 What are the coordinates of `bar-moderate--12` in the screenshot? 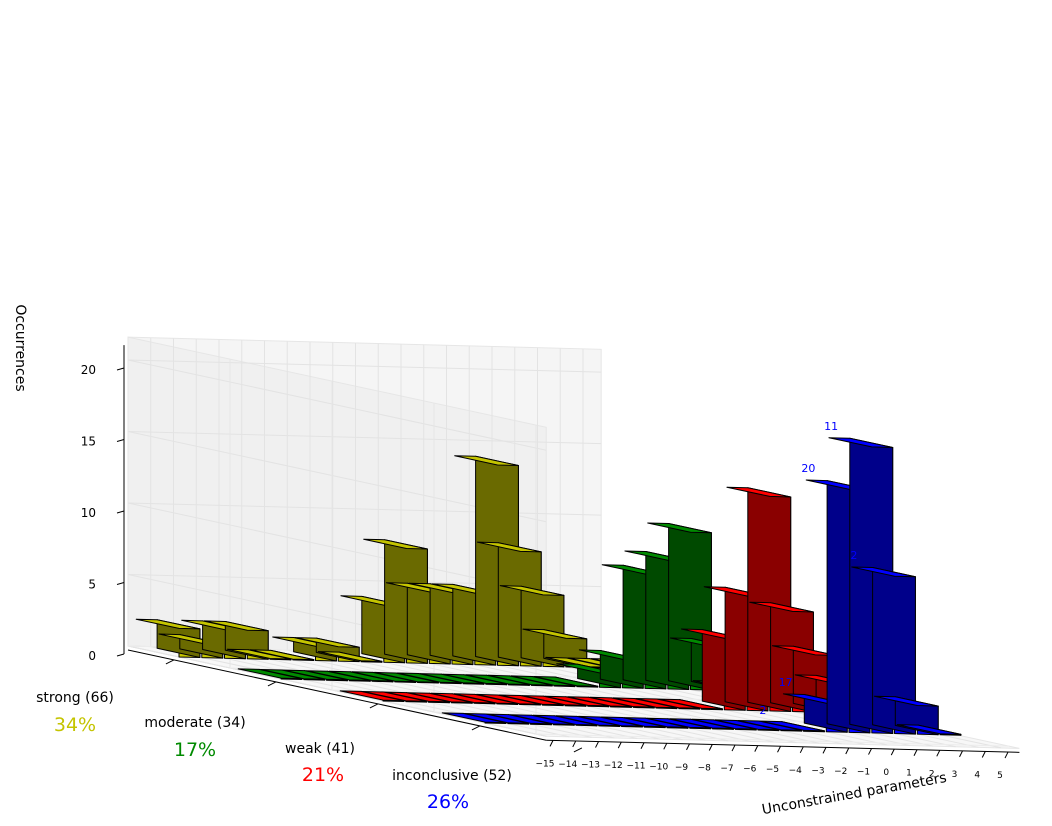 It's located at (338, 676).